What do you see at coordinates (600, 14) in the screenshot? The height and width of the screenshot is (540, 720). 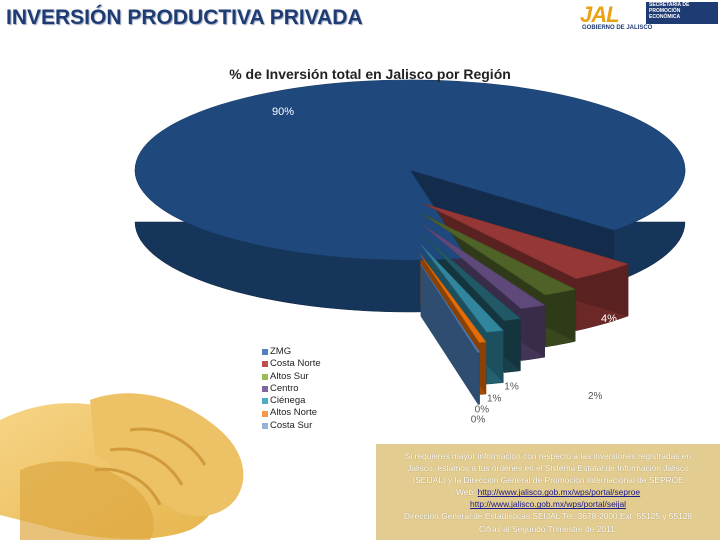 I see `logo-mark: JAL` at bounding box center [600, 14].